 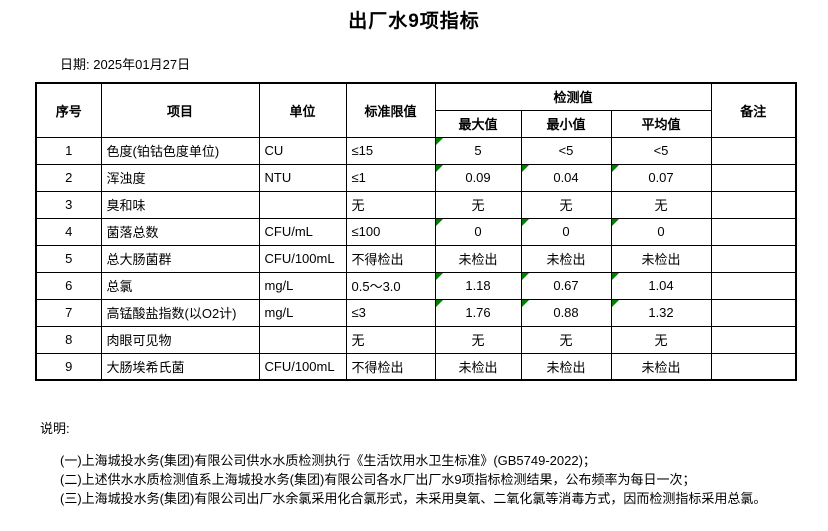 What do you see at coordinates (180, 366) in the screenshot?
I see `item-cell: 大肠埃希氏菌` at bounding box center [180, 366].